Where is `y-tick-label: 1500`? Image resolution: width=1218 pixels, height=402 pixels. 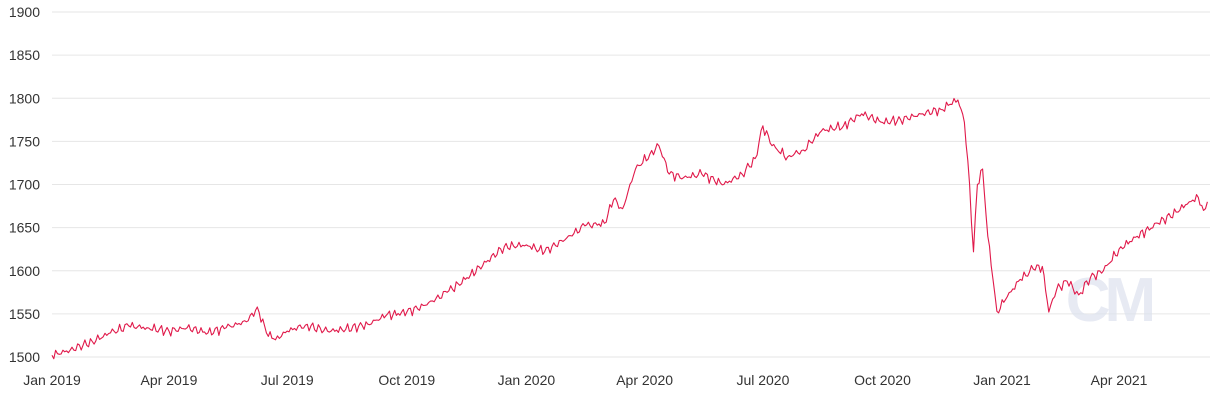 y-tick-label: 1500 is located at coordinates (24, 357).